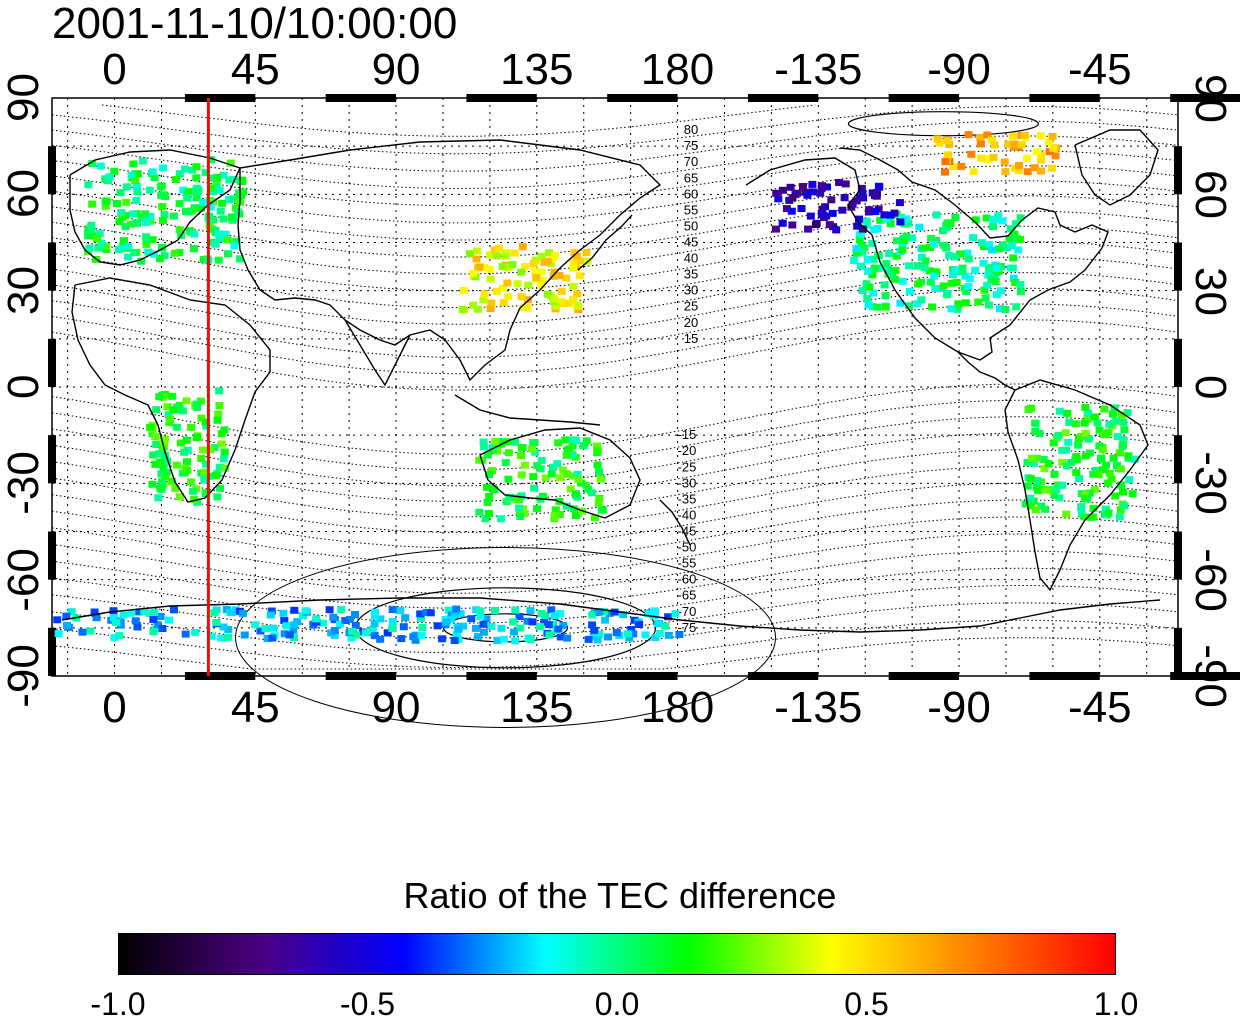 Image resolution: width=1240 pixels, height=1024 pixels. Describe the element at coordinates (615, 130) in the screenshot. I see `contour-line` at that location.